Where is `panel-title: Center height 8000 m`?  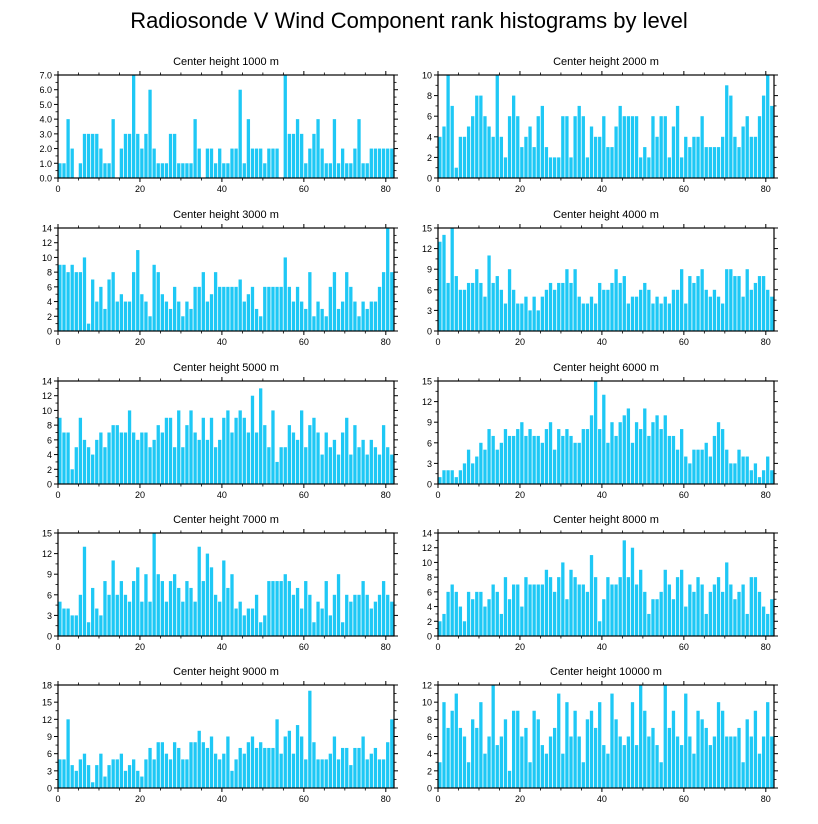 panel-title: Center height 8000 m is located at coordinates (606, 520).